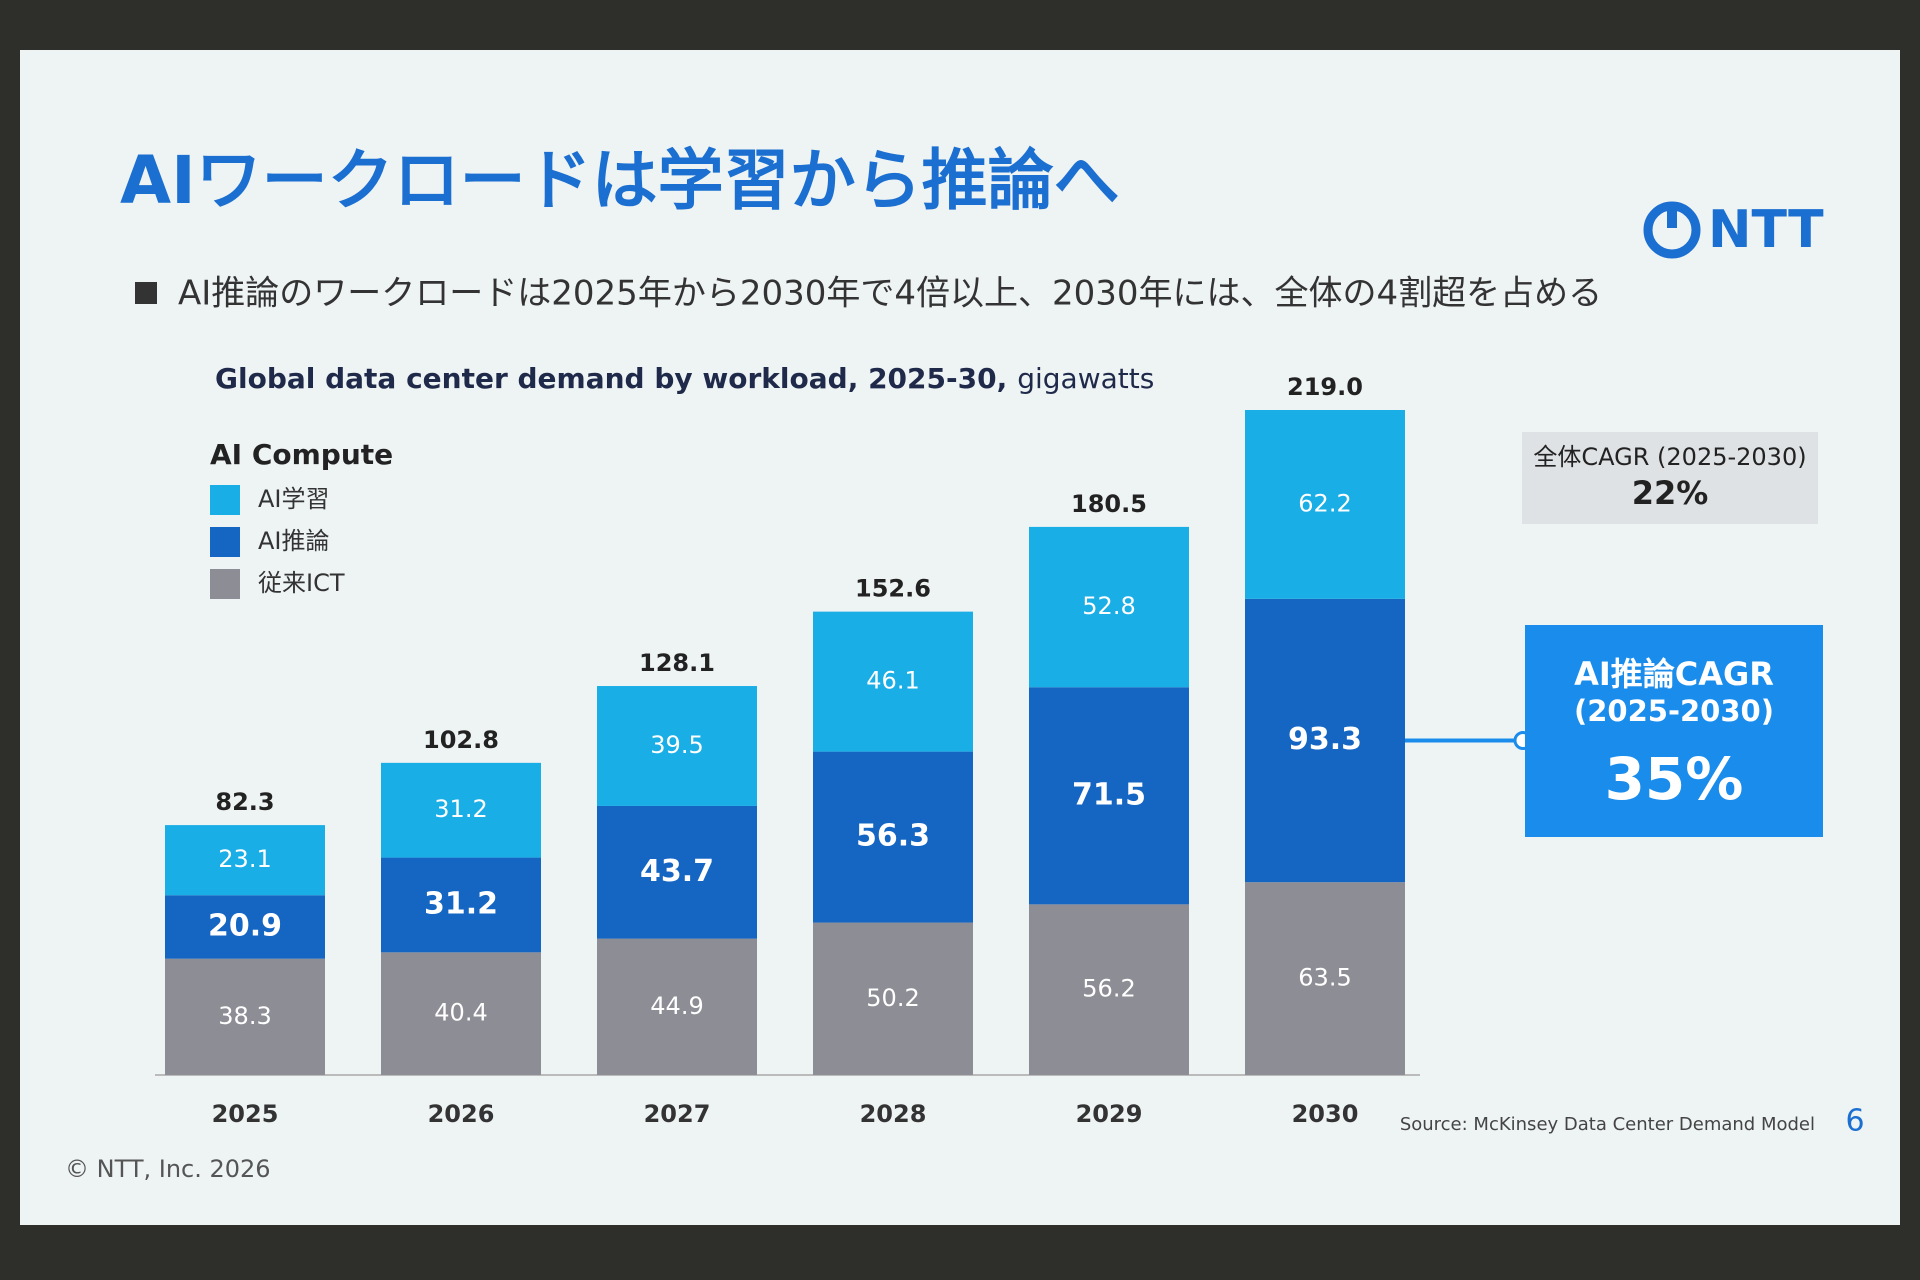 The image size is (1920, 1280). What do you see at coordinates (1109, 504) in the screenshot?
I see `total-label: 180.5` at bounding box center [1109, 504].